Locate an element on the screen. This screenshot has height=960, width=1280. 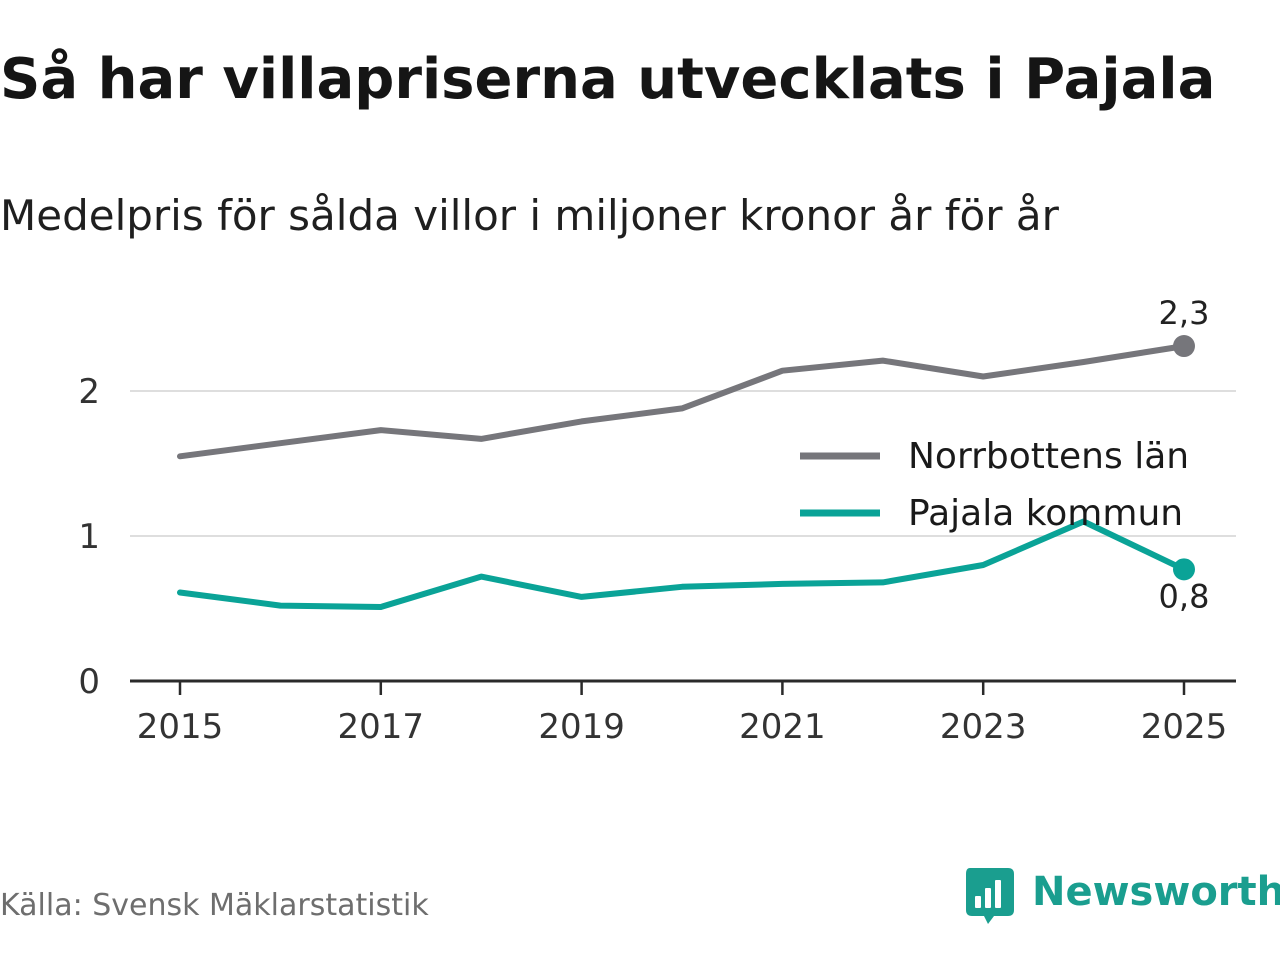
x-tick-label-2015: 2015 is located at coordinates (180, 727).